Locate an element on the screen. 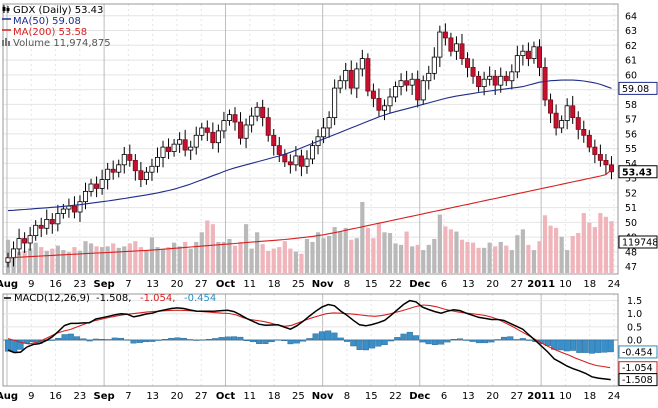  x-tick-label: 20 is located at coordinates (492, 284).